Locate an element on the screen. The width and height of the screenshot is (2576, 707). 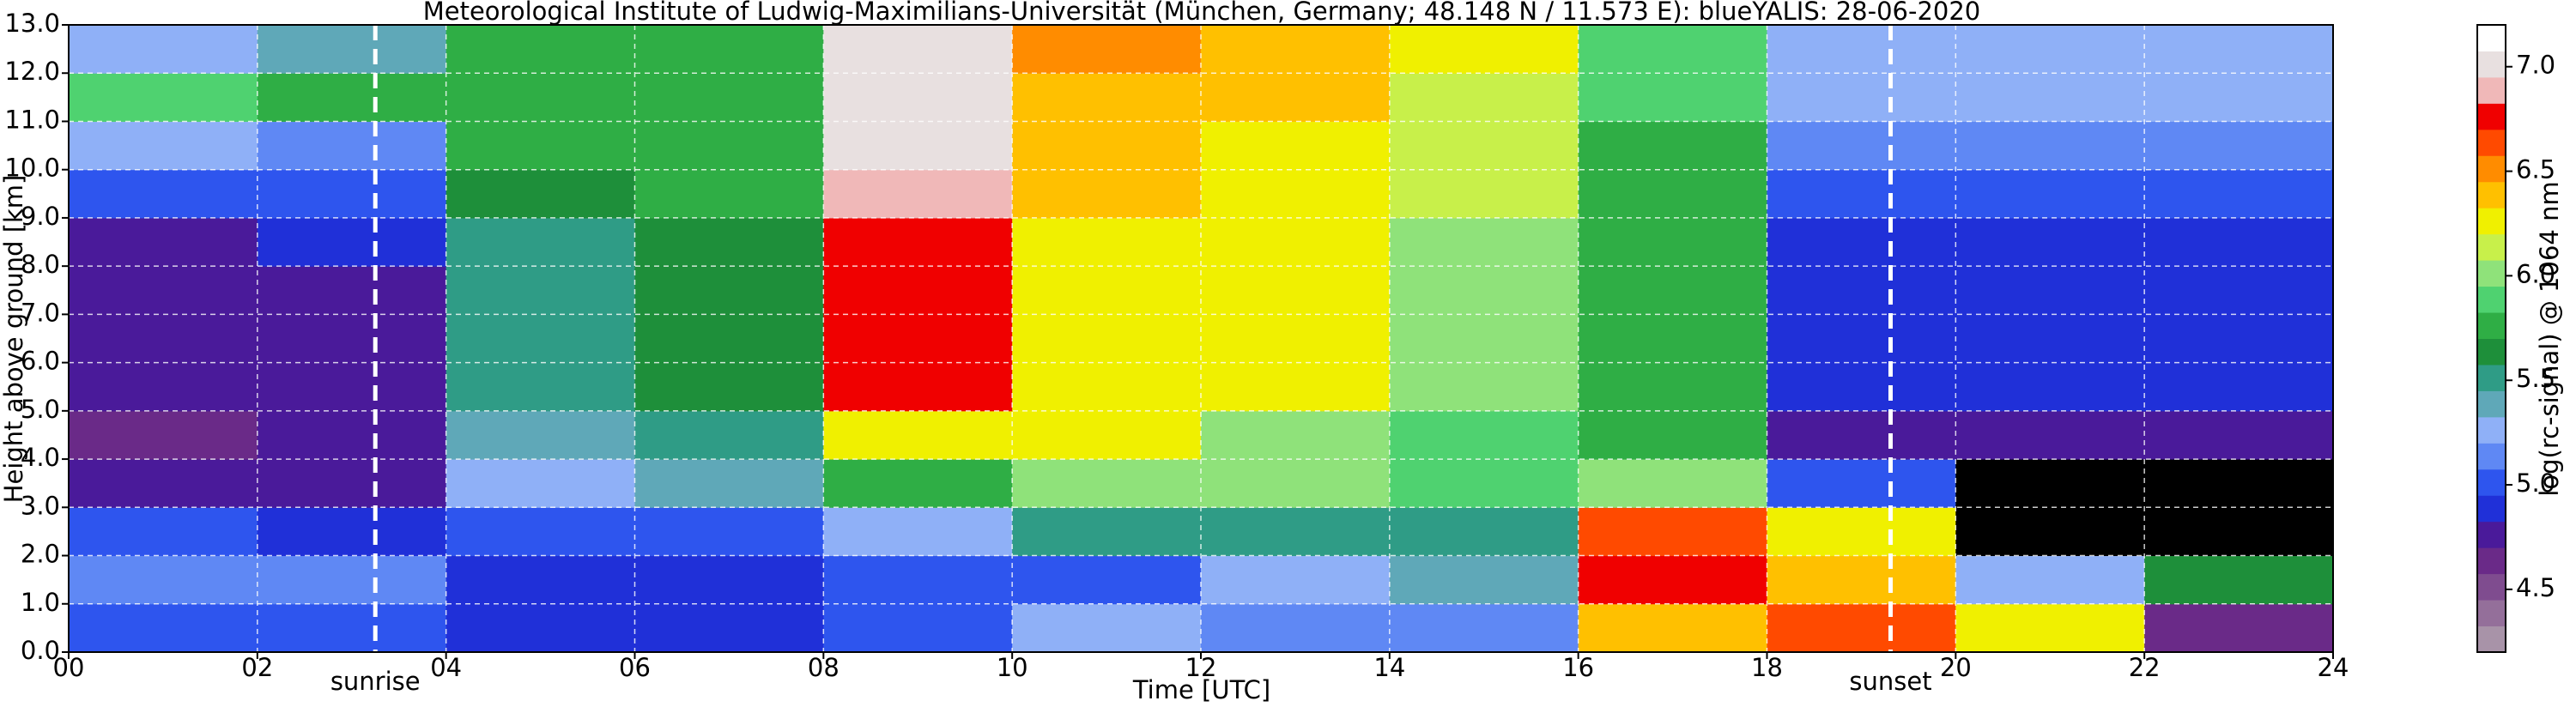
colorbar-frame is located at coordinates (2491, 338).